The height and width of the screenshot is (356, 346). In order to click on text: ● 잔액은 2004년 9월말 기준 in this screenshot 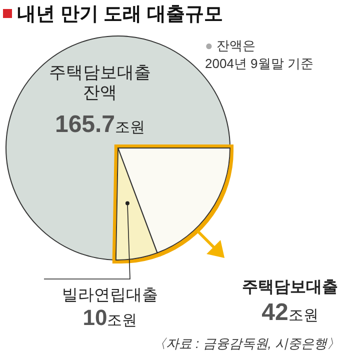, I will do `click(259, 54)`.